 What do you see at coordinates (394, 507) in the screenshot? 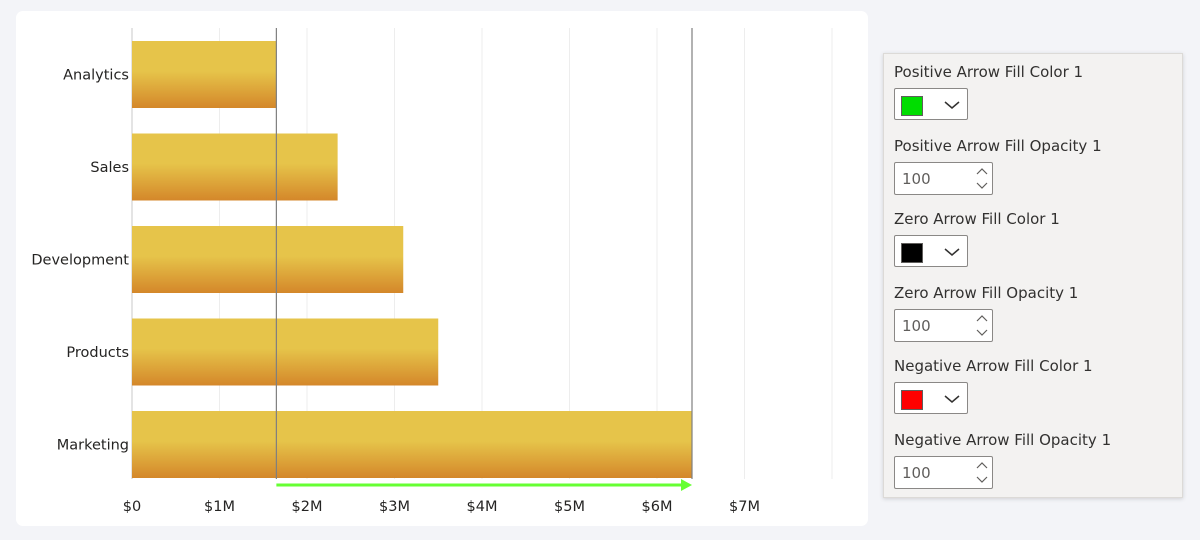
I see `x-tick-label: $3M` at bounding box center [394, 507].